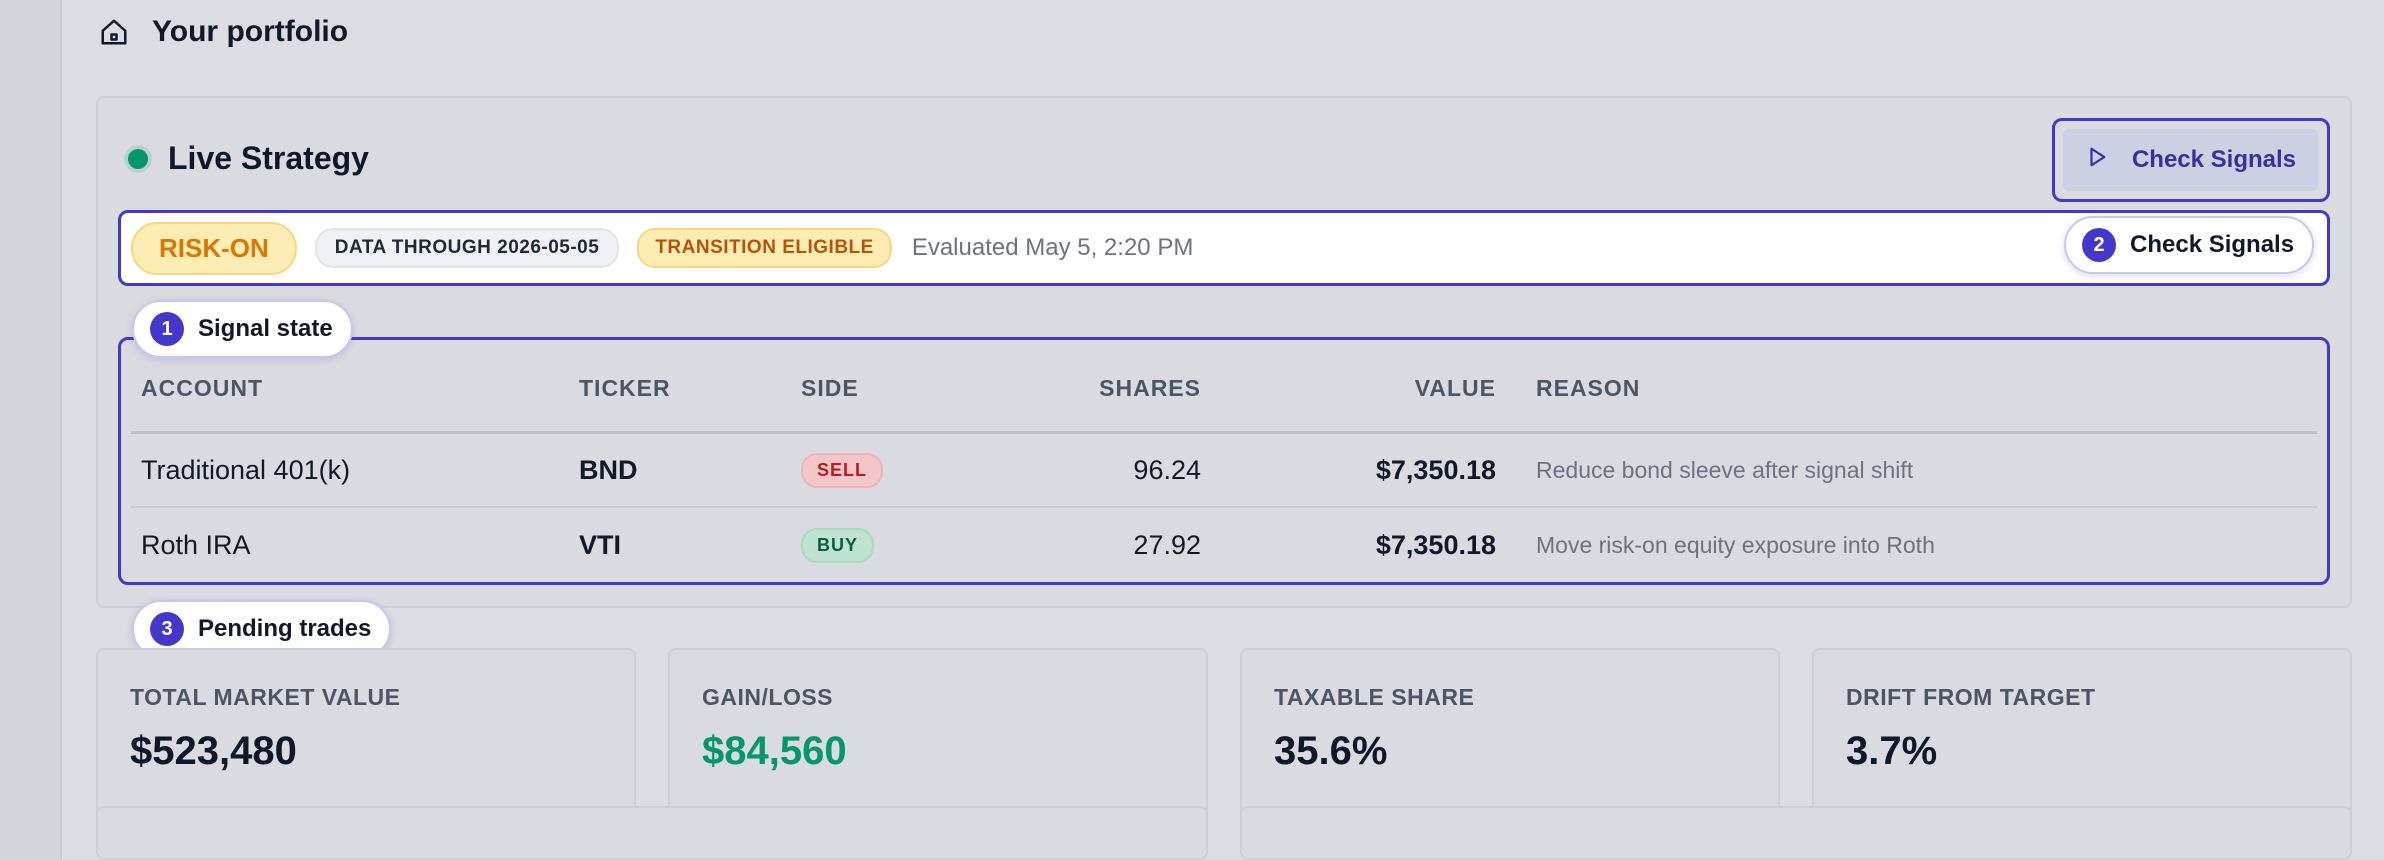 The width and height of the screenshot is (2384, 860). I want to click on cell-side: SELL, so click(881, 470).